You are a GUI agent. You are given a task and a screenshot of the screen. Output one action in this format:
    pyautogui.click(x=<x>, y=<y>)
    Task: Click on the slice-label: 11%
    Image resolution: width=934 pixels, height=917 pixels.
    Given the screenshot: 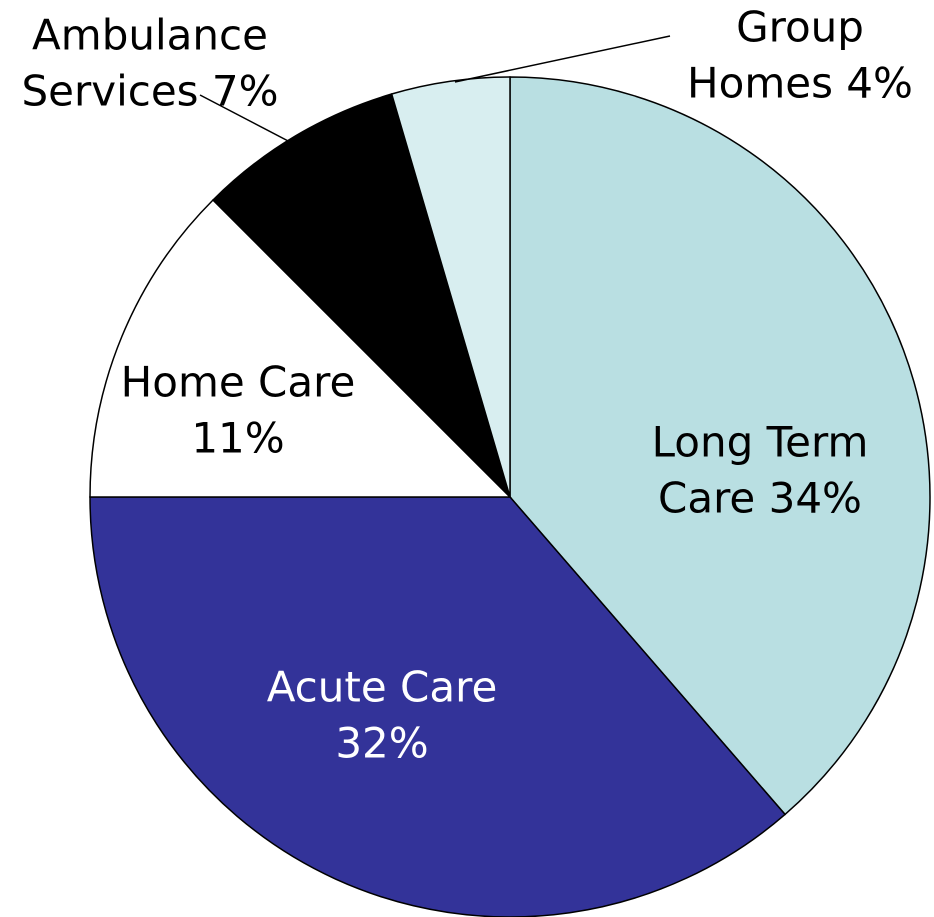 What is the action you would take?
    pyautogui.click(x=237, y=438)
    